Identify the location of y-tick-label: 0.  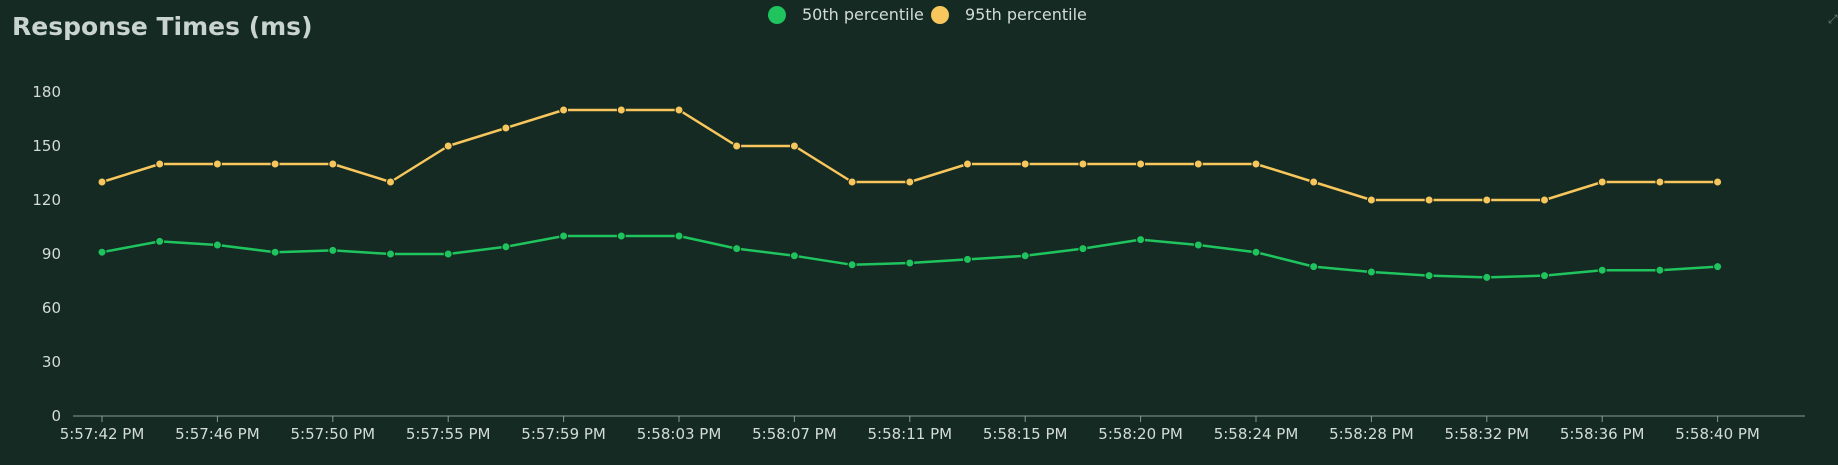
(56, 416).